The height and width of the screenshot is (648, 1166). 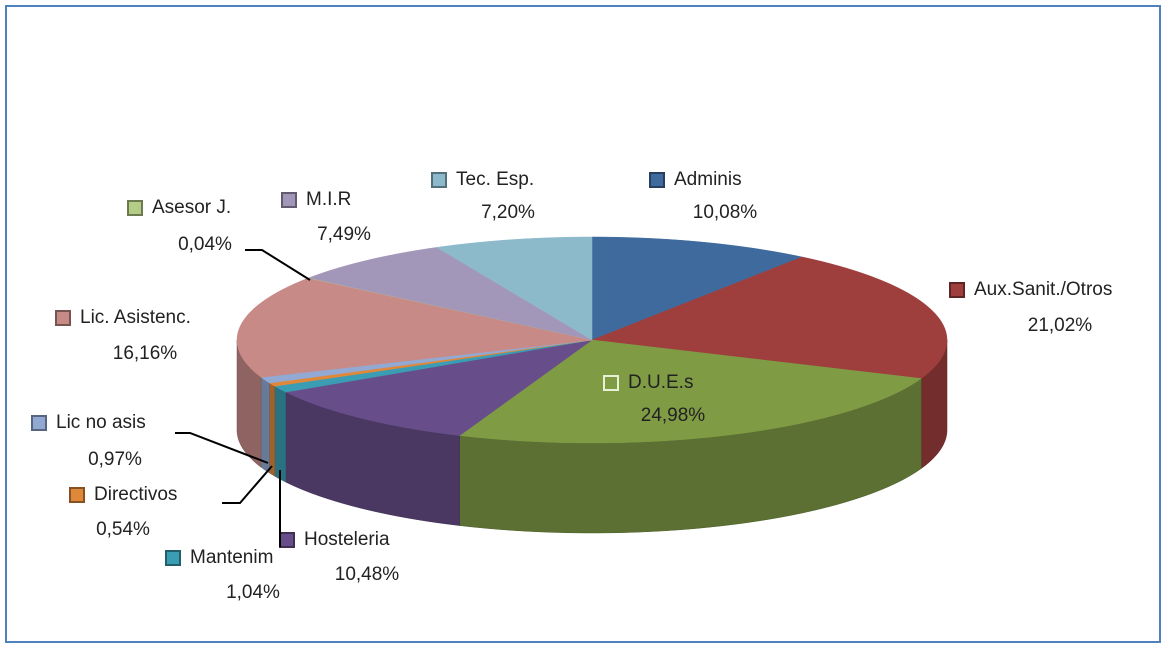 I want to click on slice-label: Aux.Sanit./Otros, so click(x=1043, y=289).